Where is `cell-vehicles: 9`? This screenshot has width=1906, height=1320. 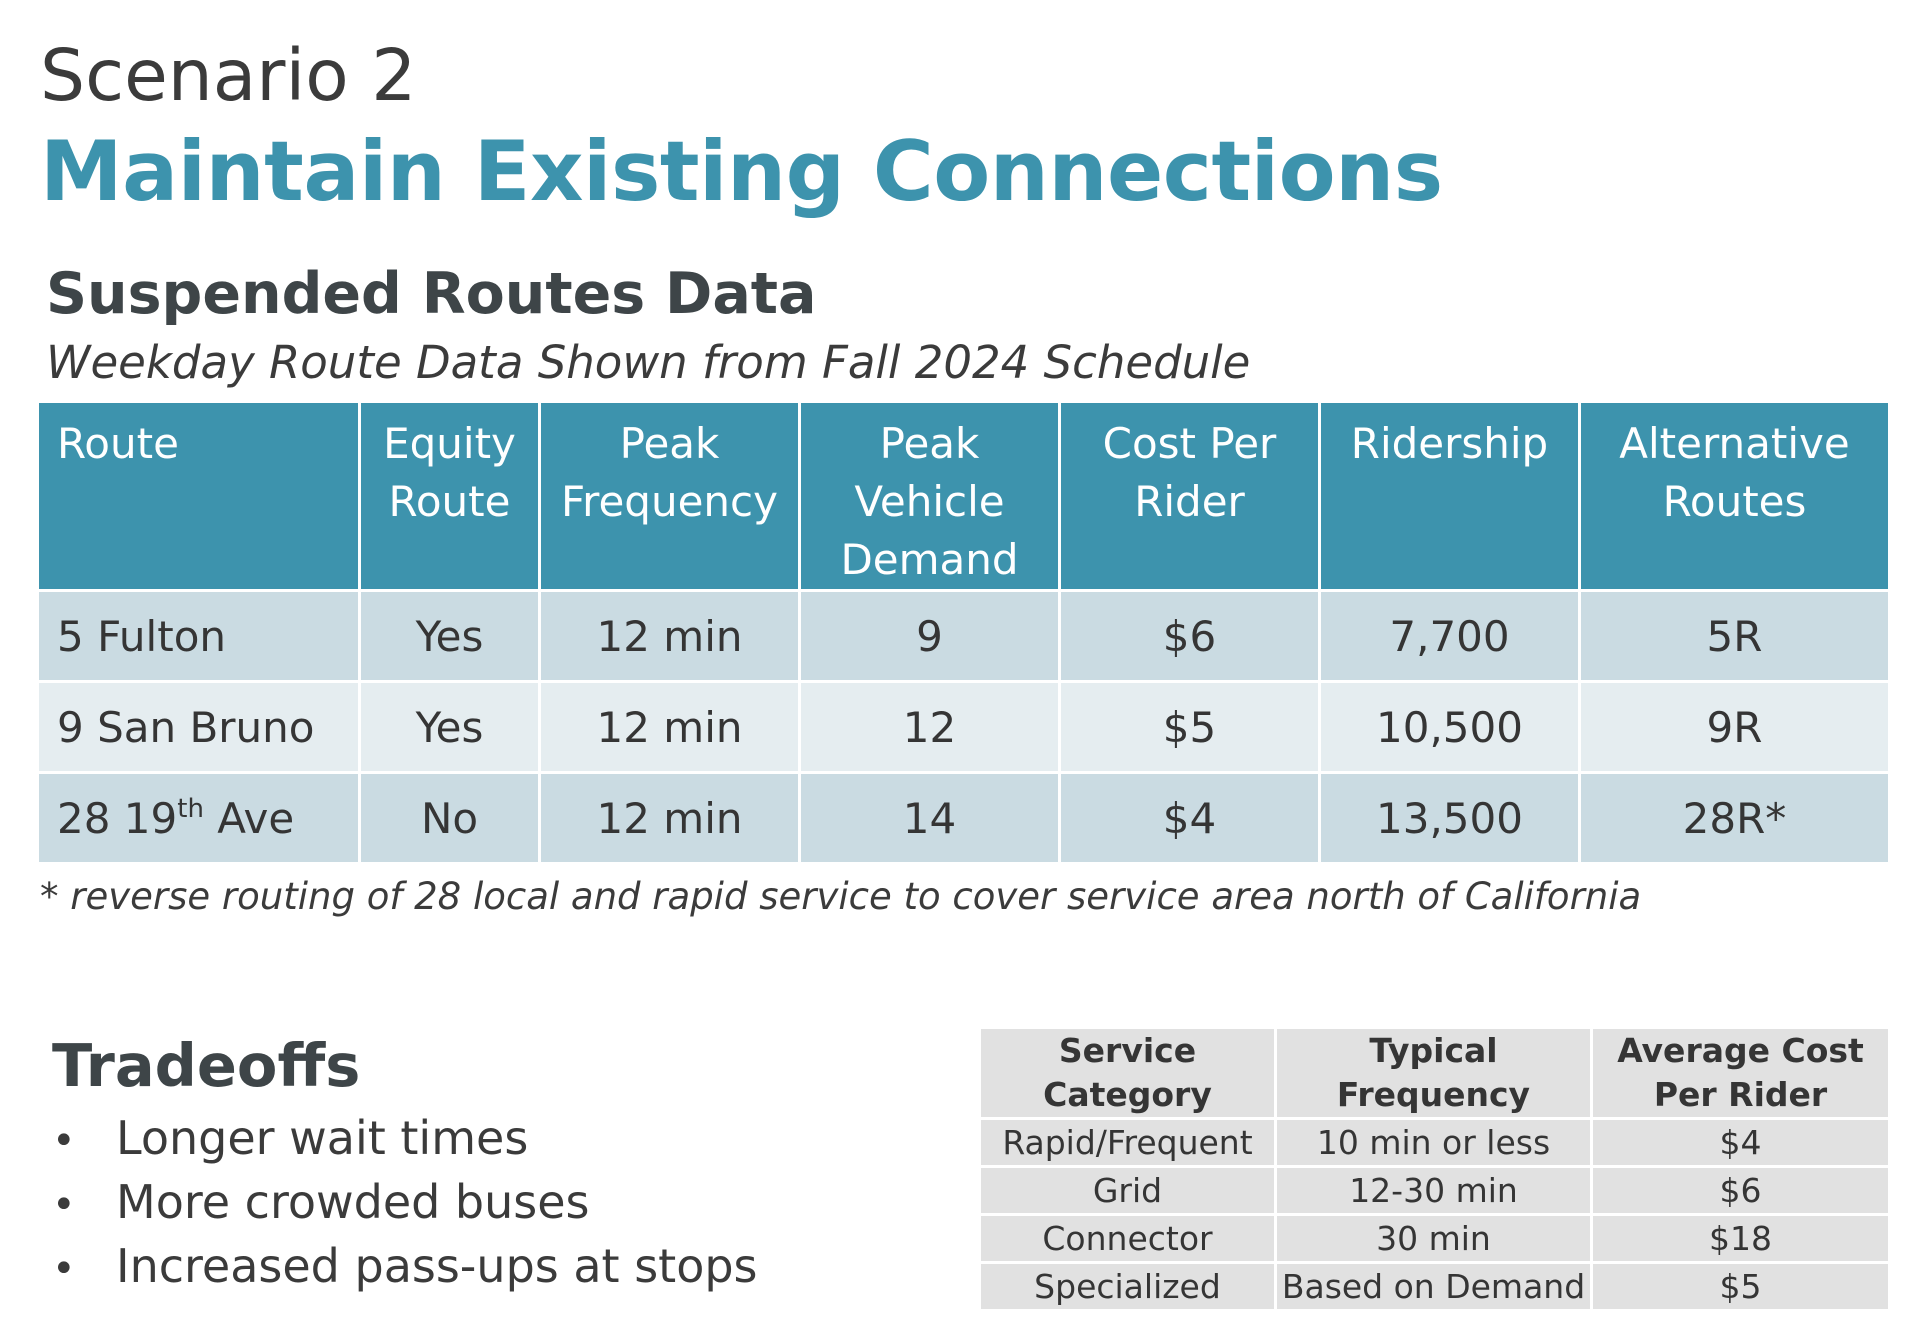 cell-vehicles: 9 is located at coordinates (929, 636).